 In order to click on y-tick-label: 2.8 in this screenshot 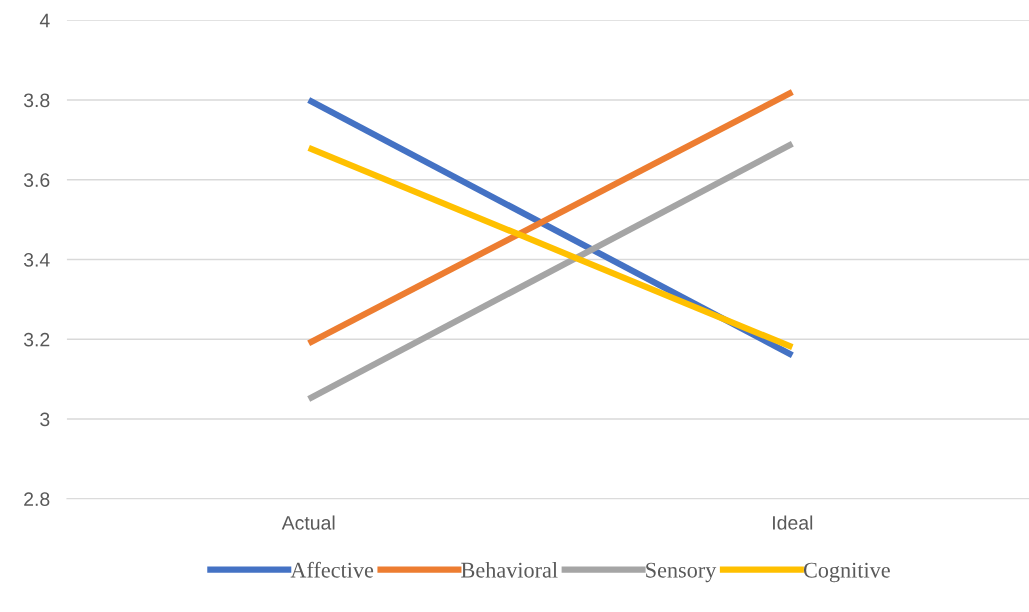, I will do `click(37, 499)`.